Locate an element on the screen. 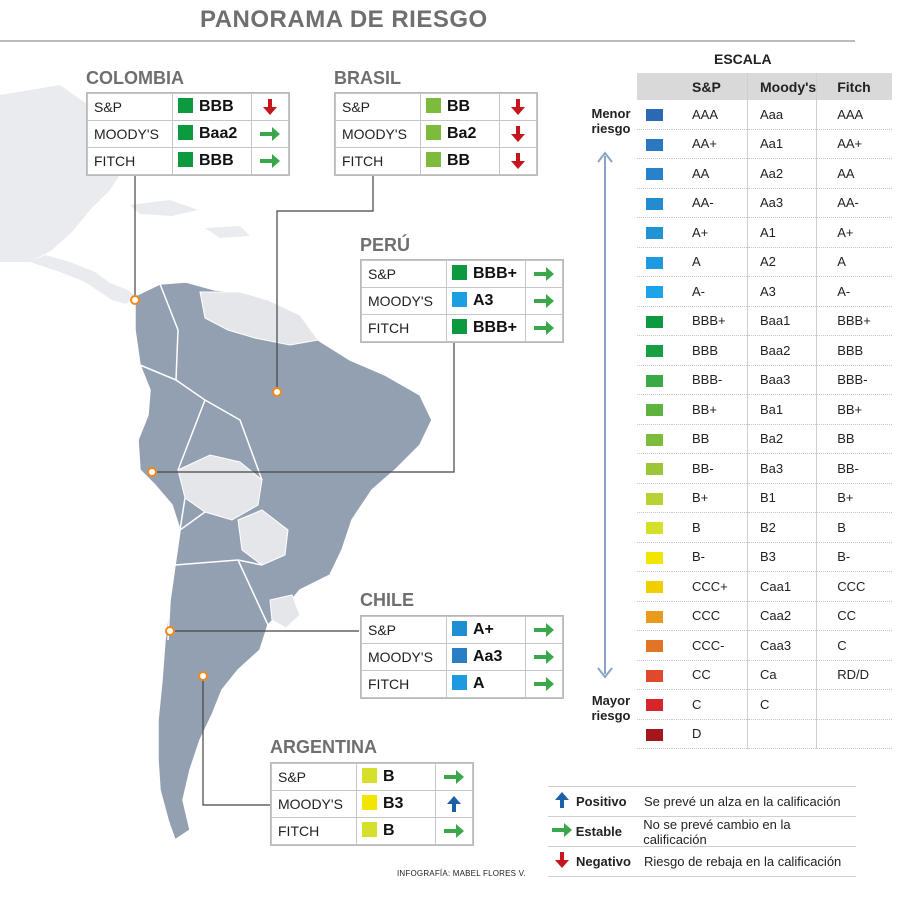 The height and width of the screenshot is (902, 900). rating-row: MOODY'S Baa2 is located at coordinates (188, 134).